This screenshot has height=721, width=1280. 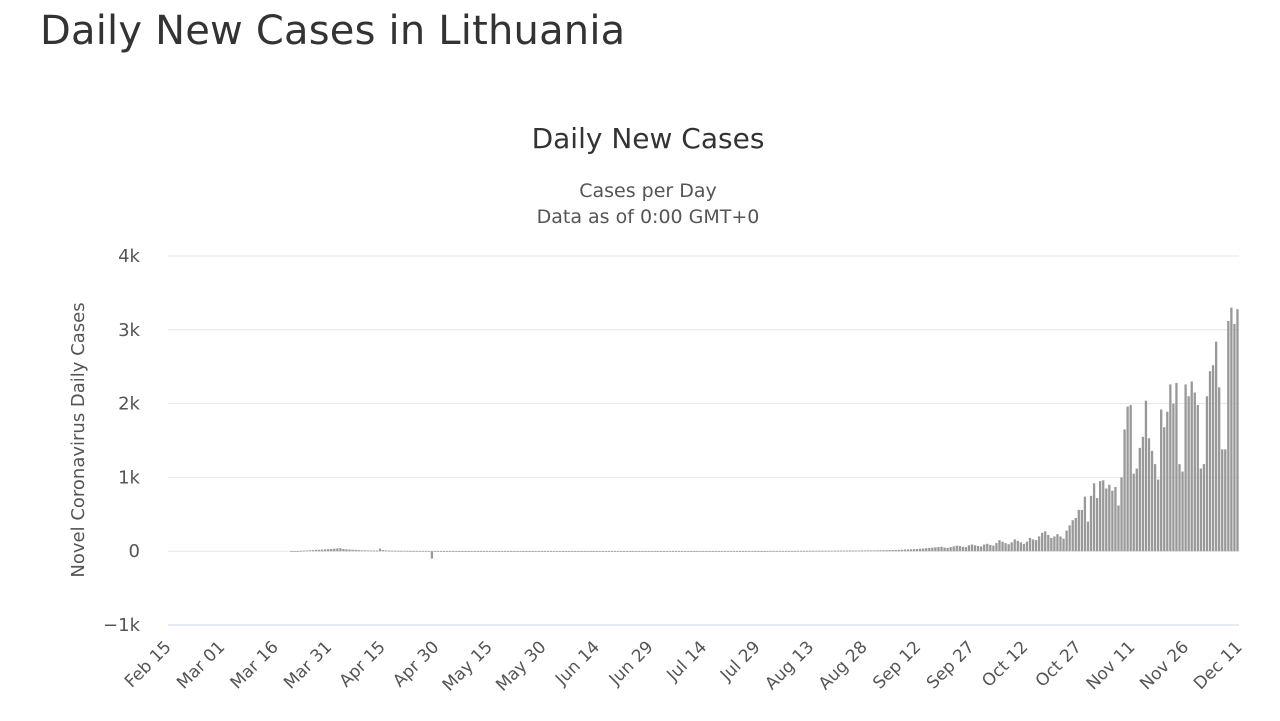 What do you see at coordinates (789, 665) in the screenshot?
I see `x-tick-label: Aug 13` at bounding box center [789, 665].